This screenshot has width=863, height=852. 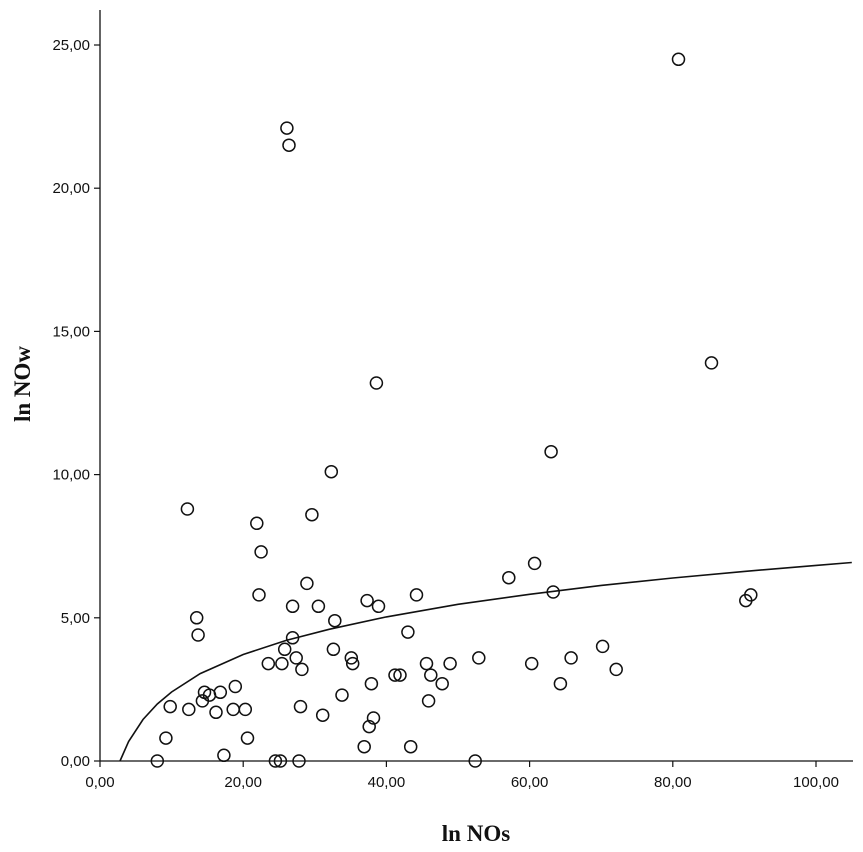 What do you see at coordinates (76, 403) in the screenshot?
I see `y-axis-ticks: 0,00 5,00 10,00 15,00 20,00 25,00` at bounding box center [76, 403].